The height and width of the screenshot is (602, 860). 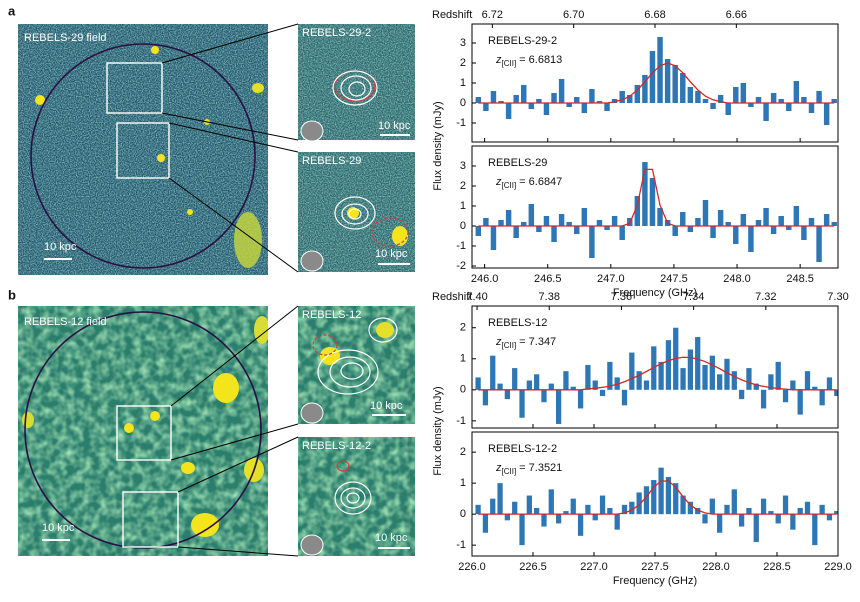 What do you see at coordinates (540, 468) in the screenshot?
I see `redshift-value: = 7.3521` at bounding box center [540, 468].